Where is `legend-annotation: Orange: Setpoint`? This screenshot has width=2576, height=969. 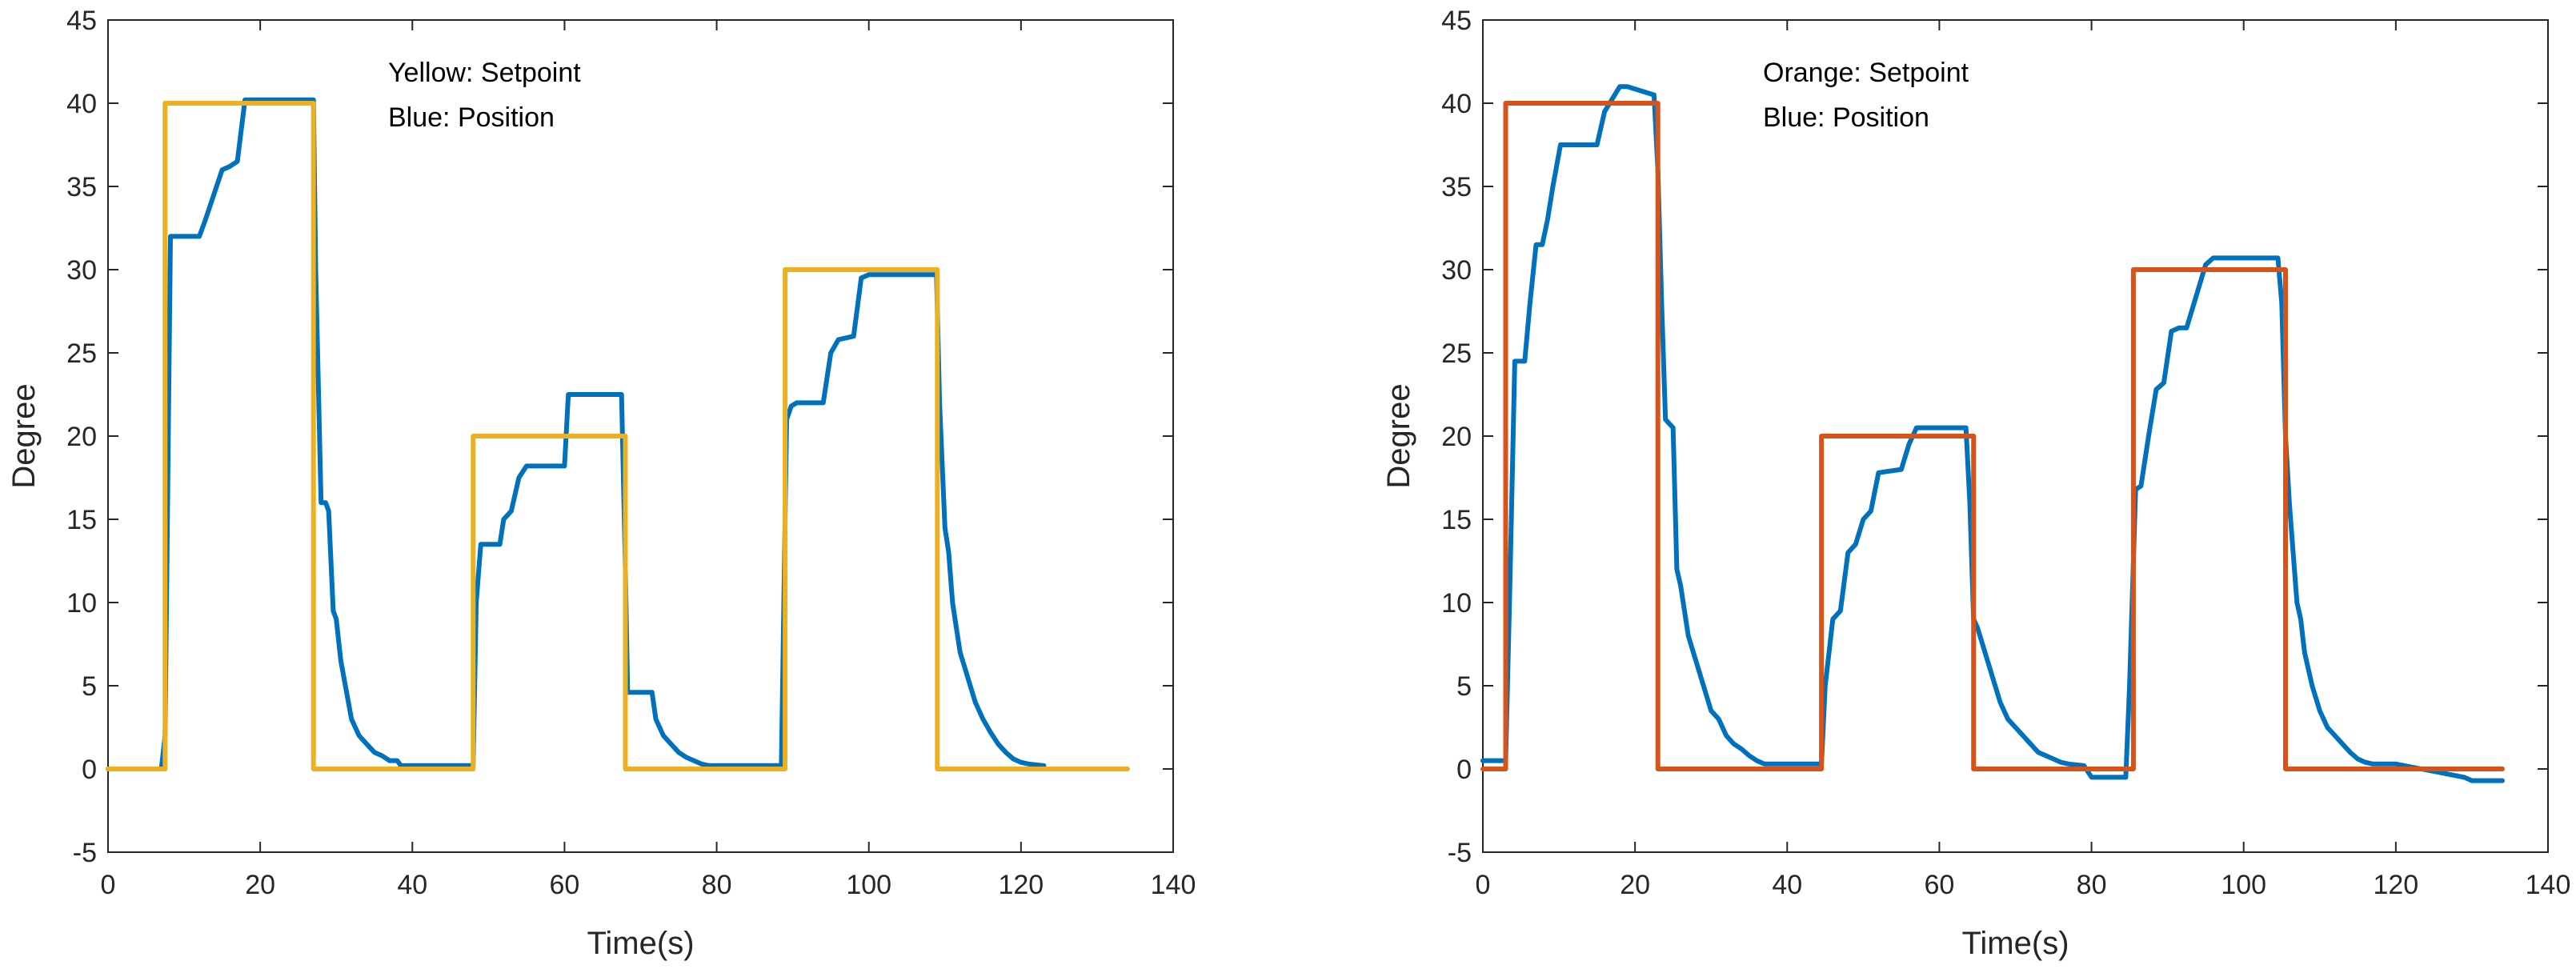 legend-annotation: Orange: Setpoint is located at coordinates (1866, 73).